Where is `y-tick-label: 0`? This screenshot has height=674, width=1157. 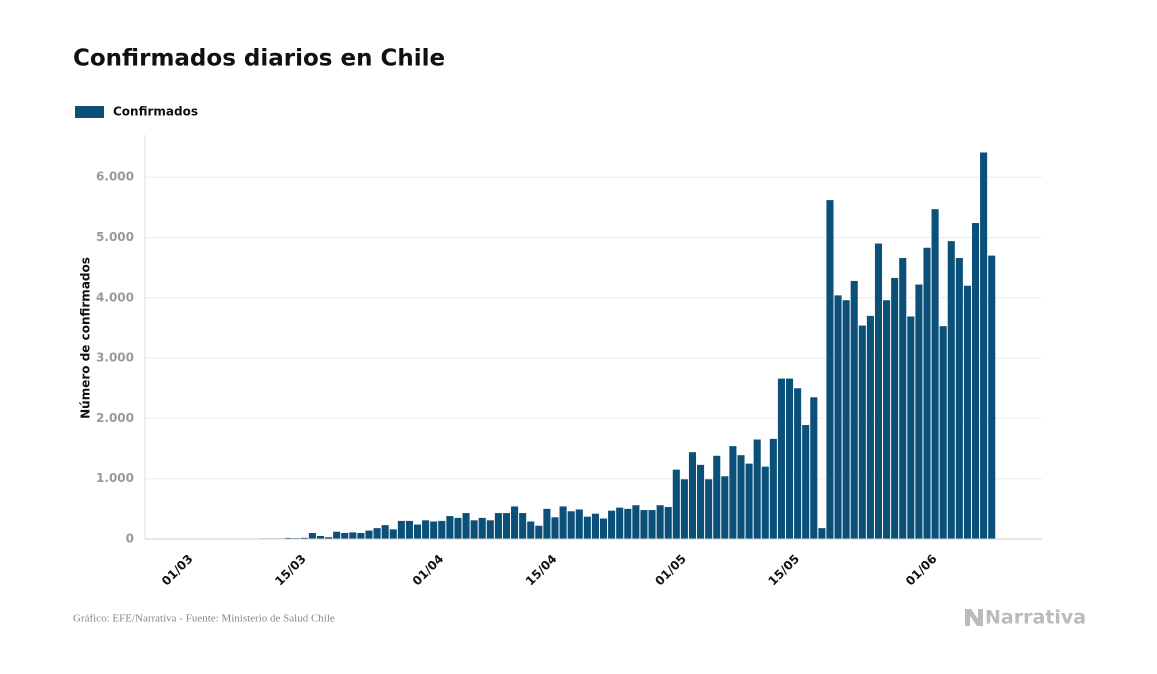 y-tick-label: 0 is located at coordinates (130, 539).